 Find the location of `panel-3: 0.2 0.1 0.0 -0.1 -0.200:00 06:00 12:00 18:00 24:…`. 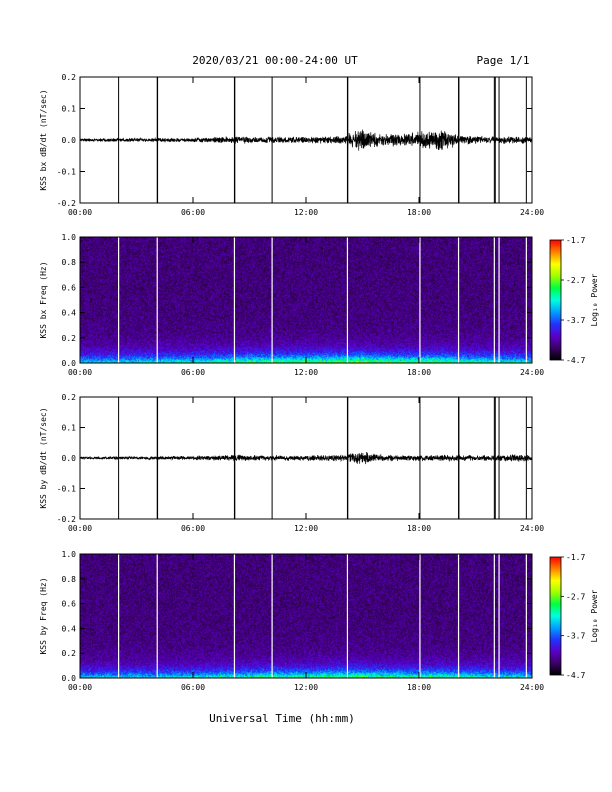

panel-3: 0.2 0.1 0.0 -0.1 -0.200:00 06:00 12:00 18:00 24:… is located at coordinates (291, 463).